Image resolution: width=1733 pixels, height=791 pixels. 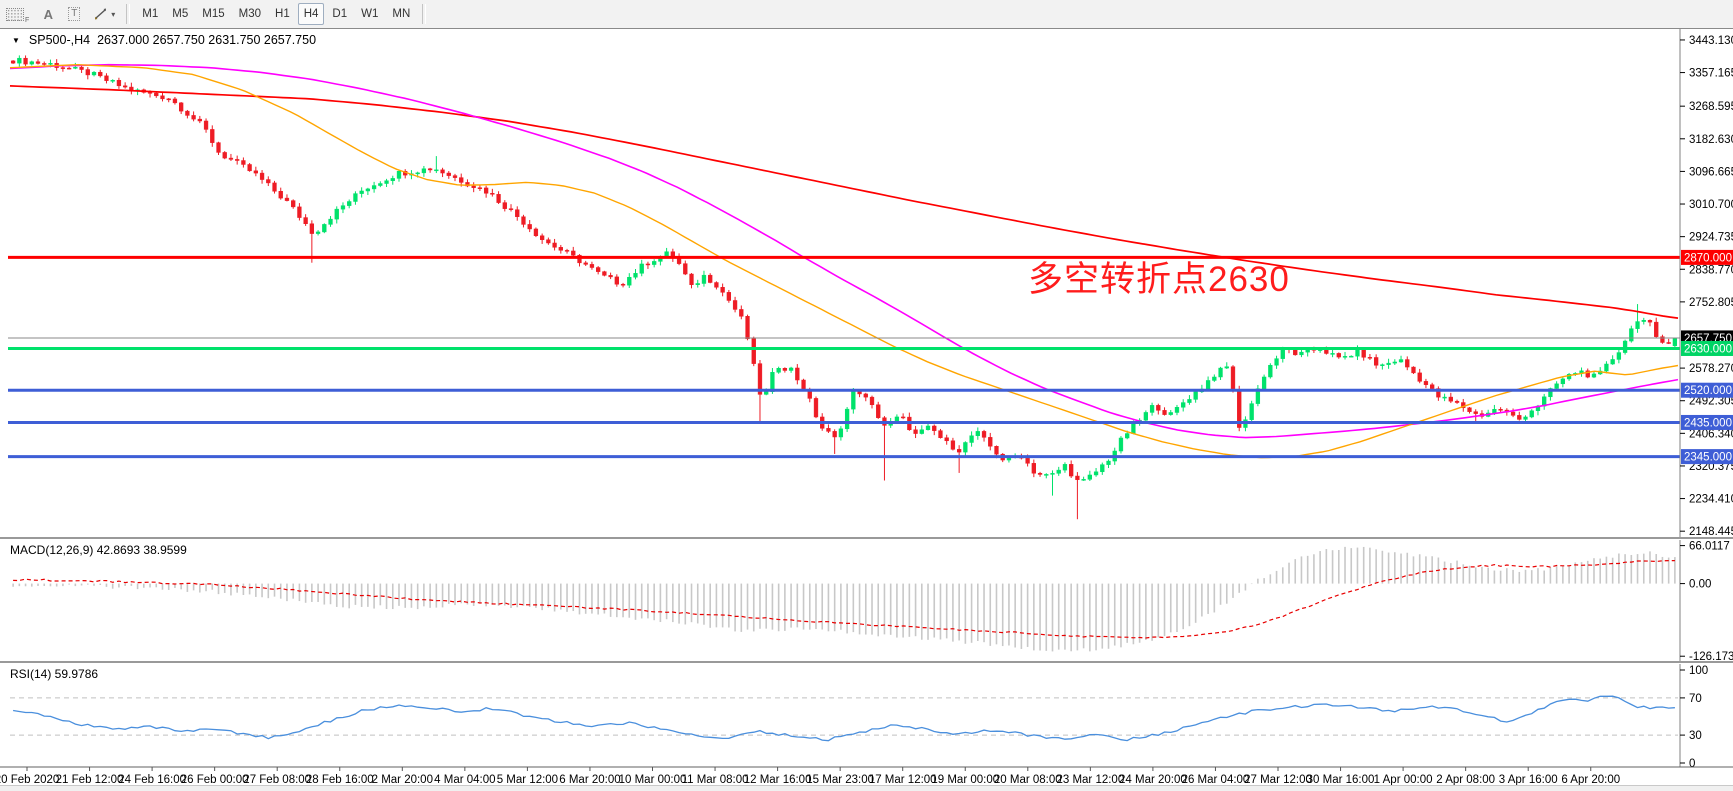 What do you see at coordinates (15, 14) in the screenshot?
I see `grid-template-icon` at bounding box center [15, 14].